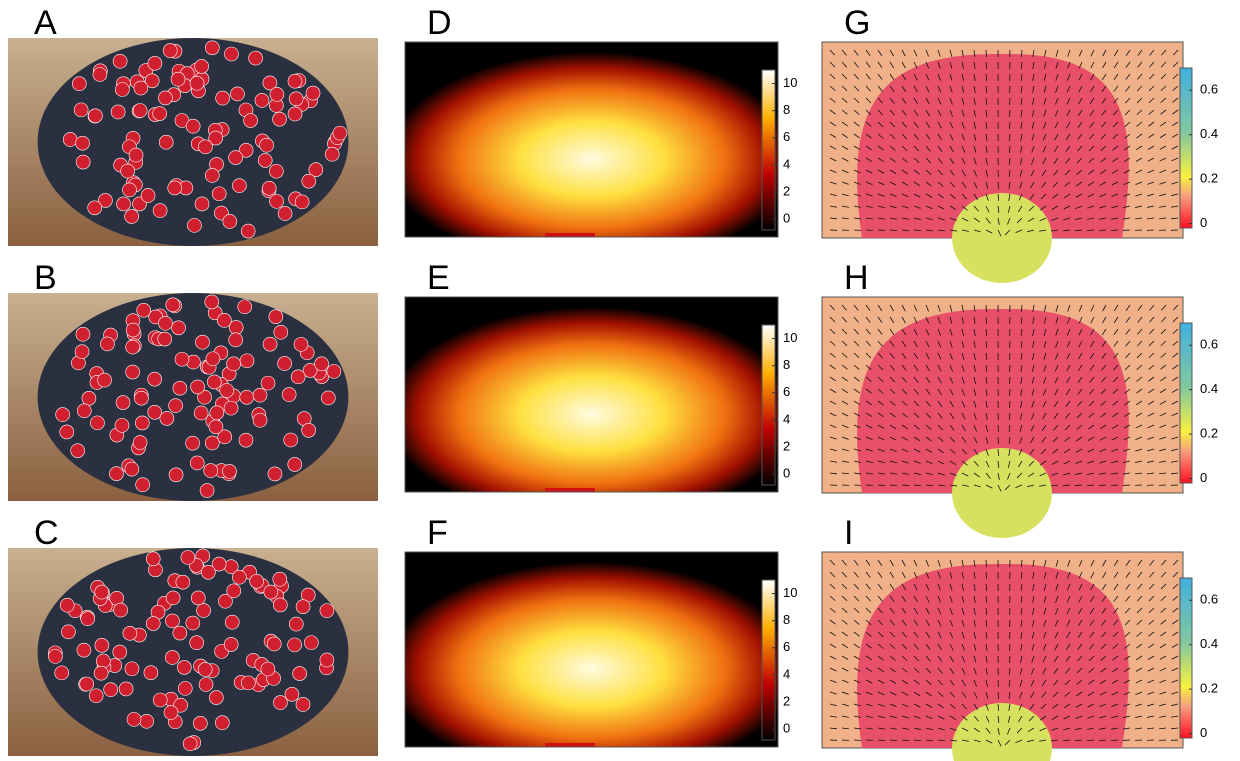 The height and width of the screenshot is (761, 1240). I want to click on colorbar-tick-label: 2, so click(786, 445).